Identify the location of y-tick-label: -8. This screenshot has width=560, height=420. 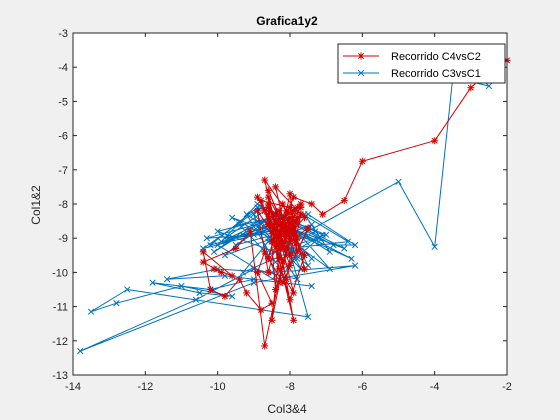
(63, 205).